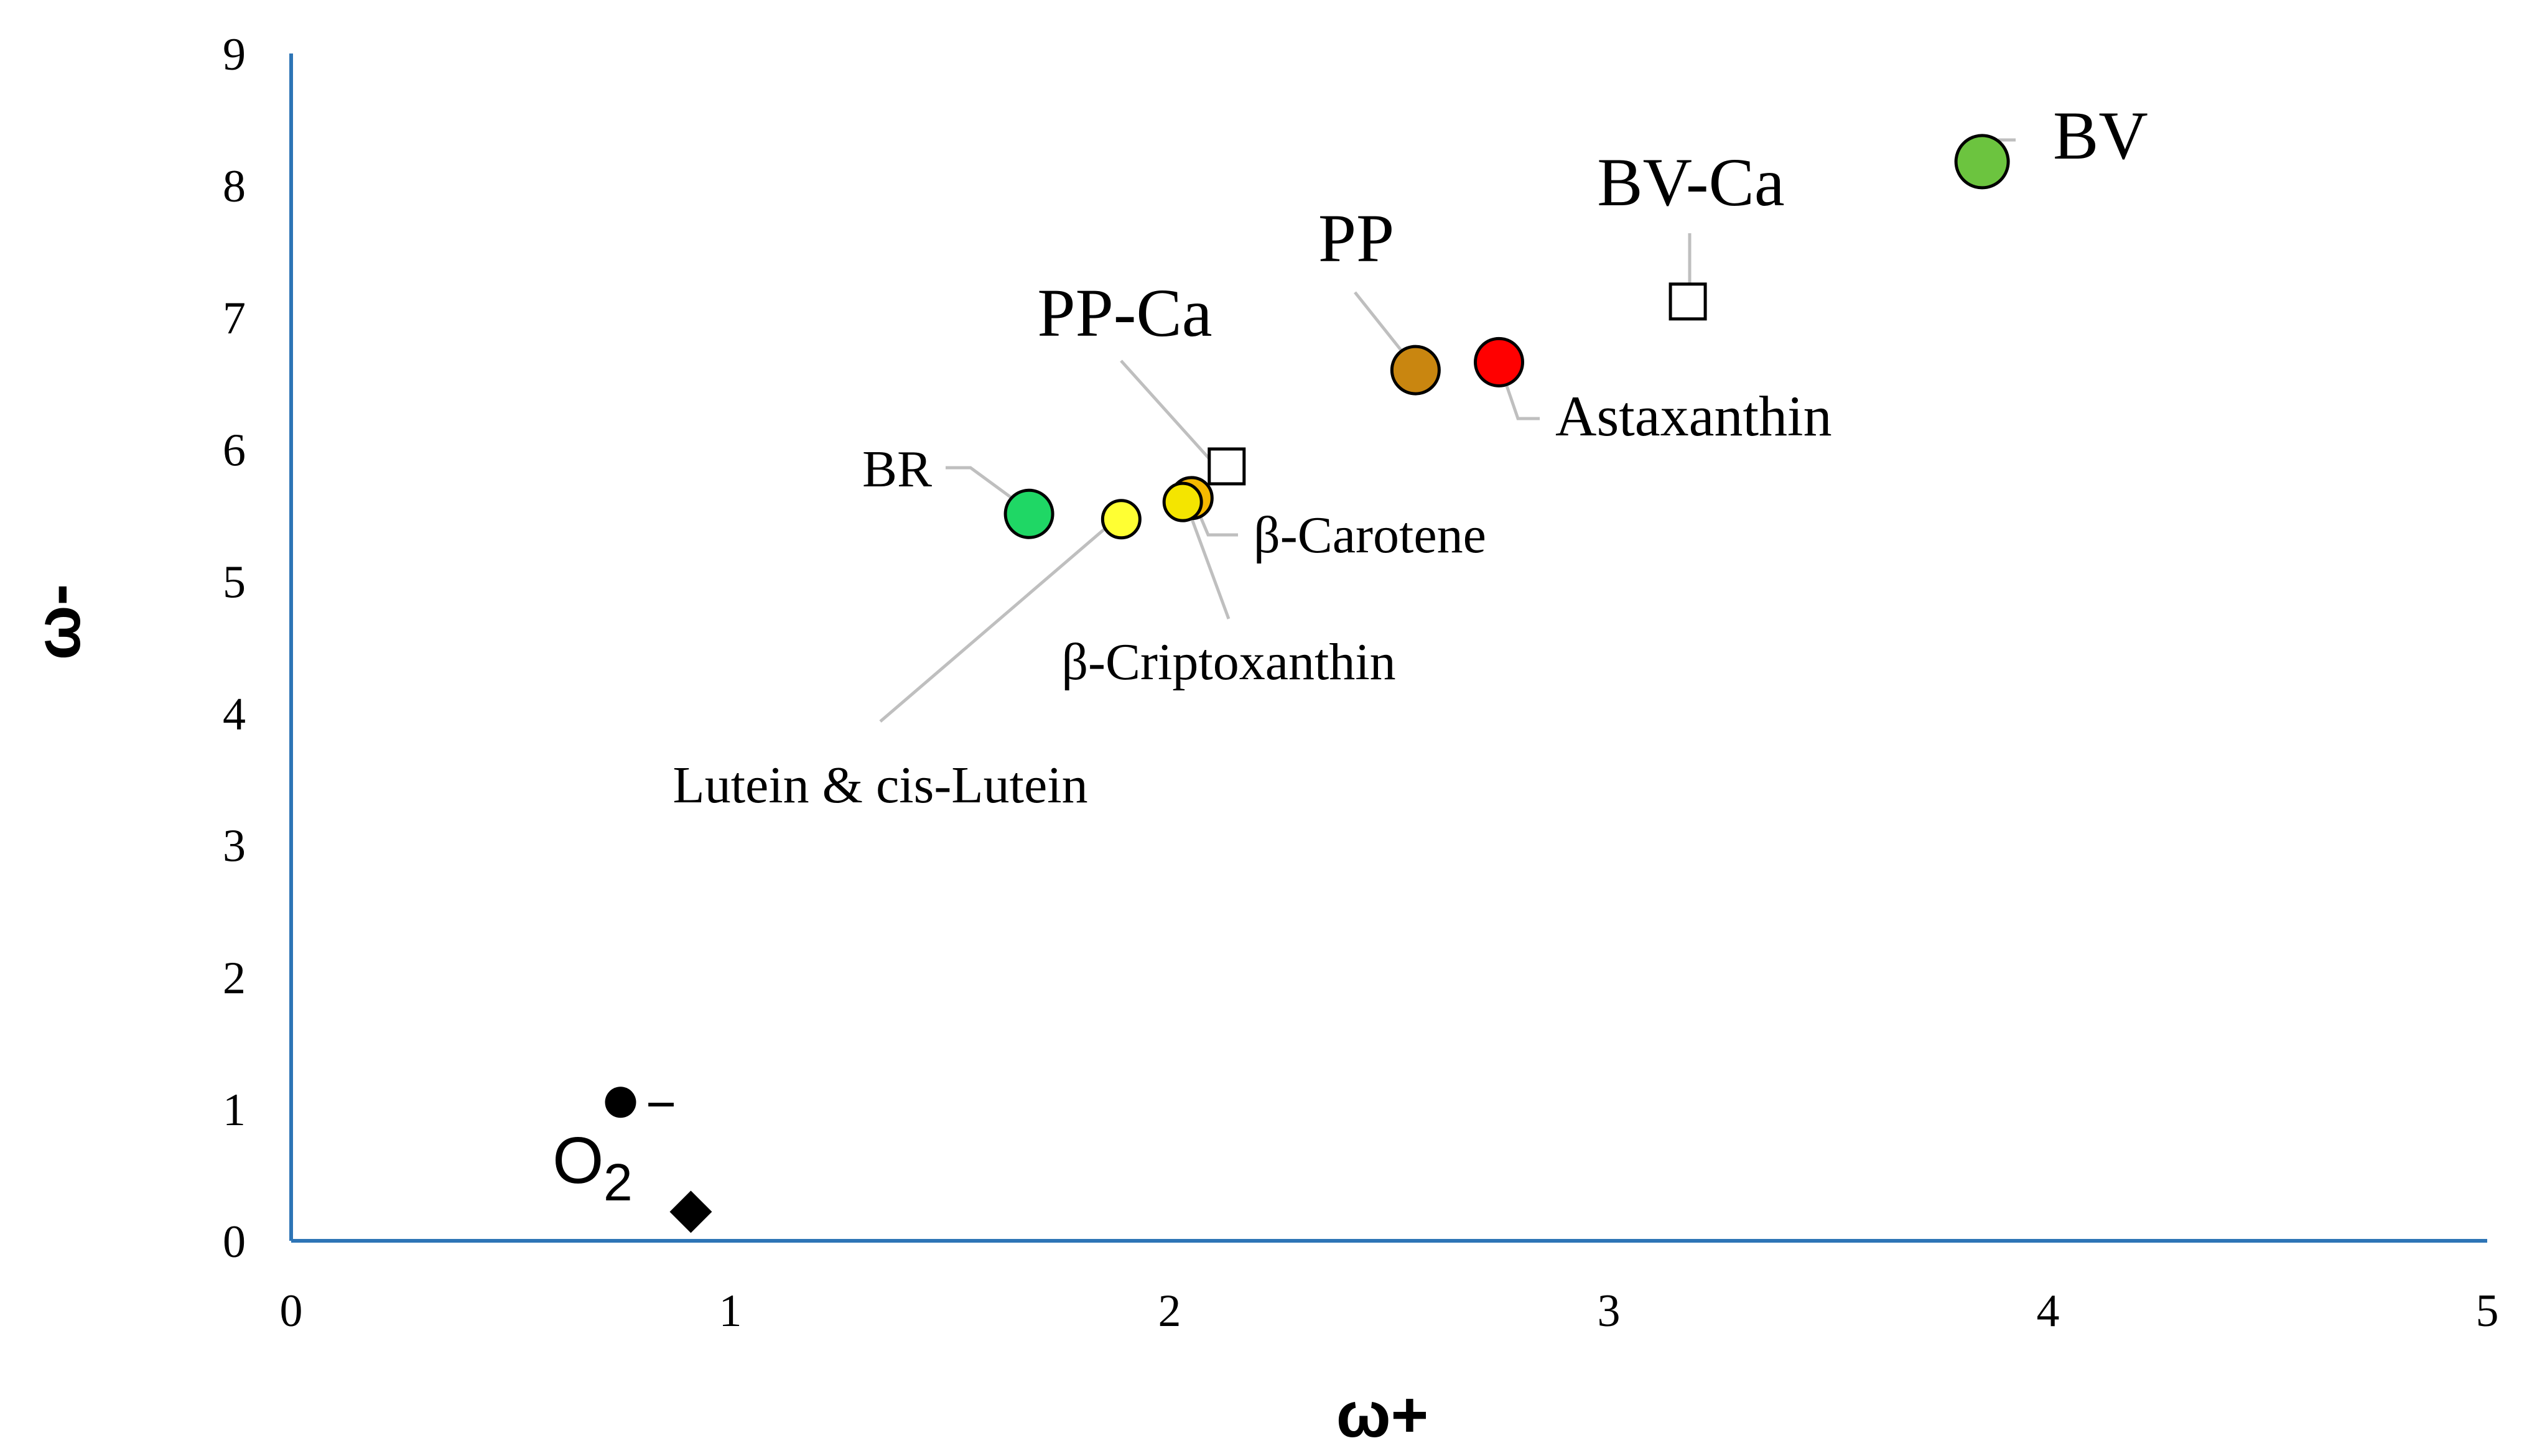  I want to click on label-pp: PP, so click(1356, 238).